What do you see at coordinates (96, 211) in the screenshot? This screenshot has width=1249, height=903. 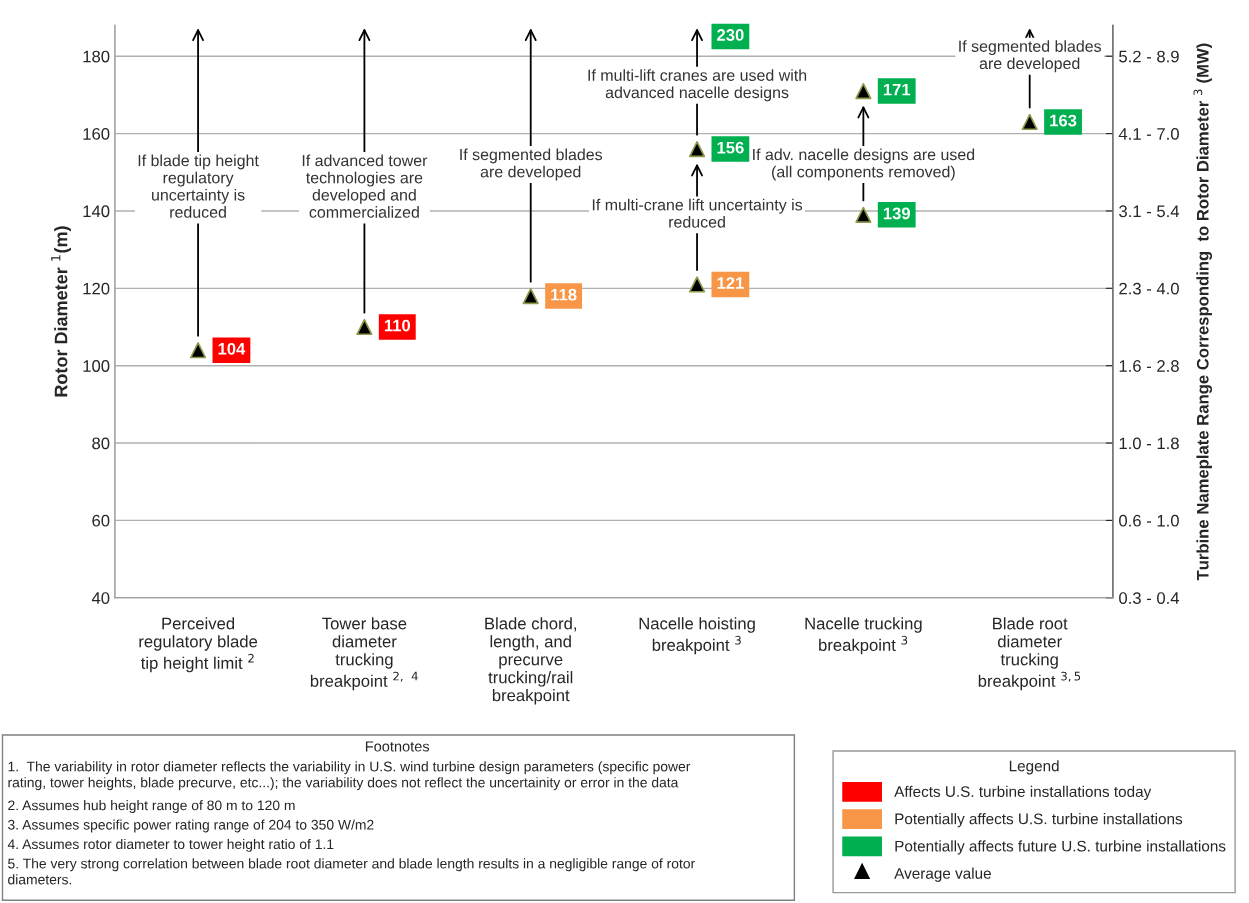 I see `y-tick-label: 140` at bounding box center [96, 211].